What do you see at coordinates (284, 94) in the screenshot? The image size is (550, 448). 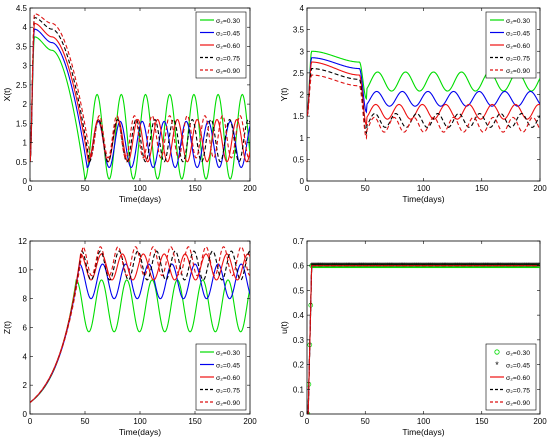 I see `y-axis-label: Y(t)` at bounding box center [284, 94].